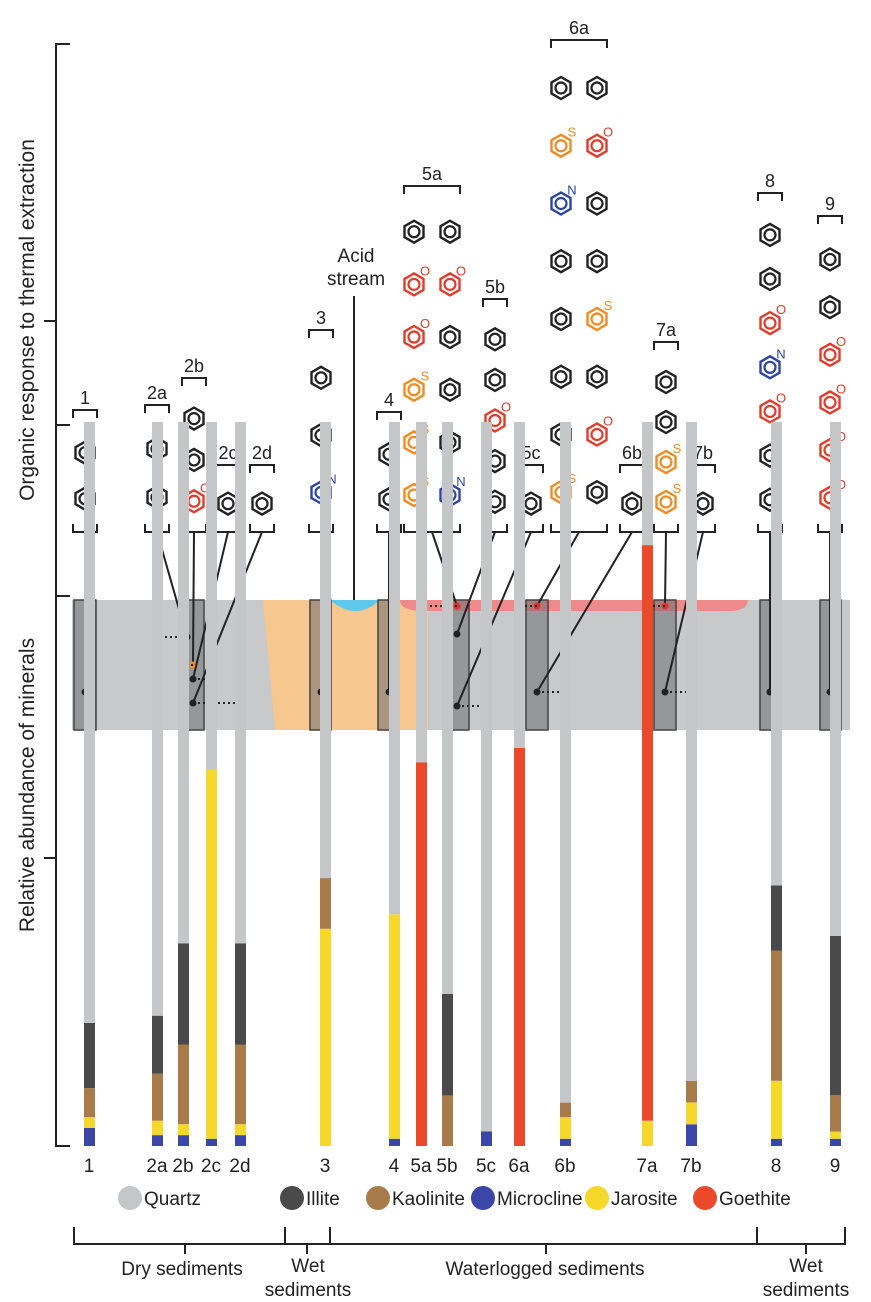  What do you see at coordinates (519, 1166) in the screenshot?
I see `sample-label-6a: 6a` at bounding box center [519, 1166].